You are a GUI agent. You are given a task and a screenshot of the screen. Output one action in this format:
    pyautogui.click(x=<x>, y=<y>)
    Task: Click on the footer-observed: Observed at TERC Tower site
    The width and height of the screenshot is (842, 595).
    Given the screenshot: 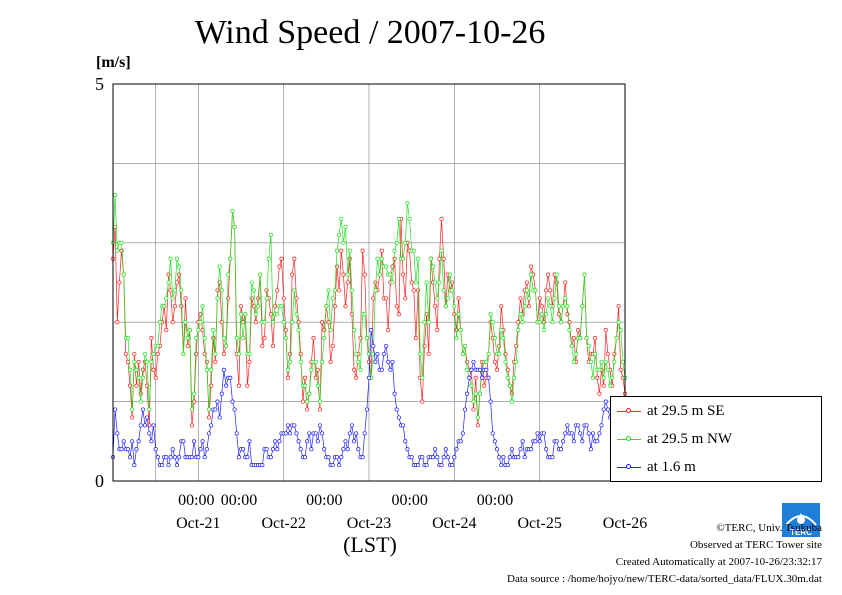 What is the action you would take?
    pyautogui.click(x=755, y=545)
    